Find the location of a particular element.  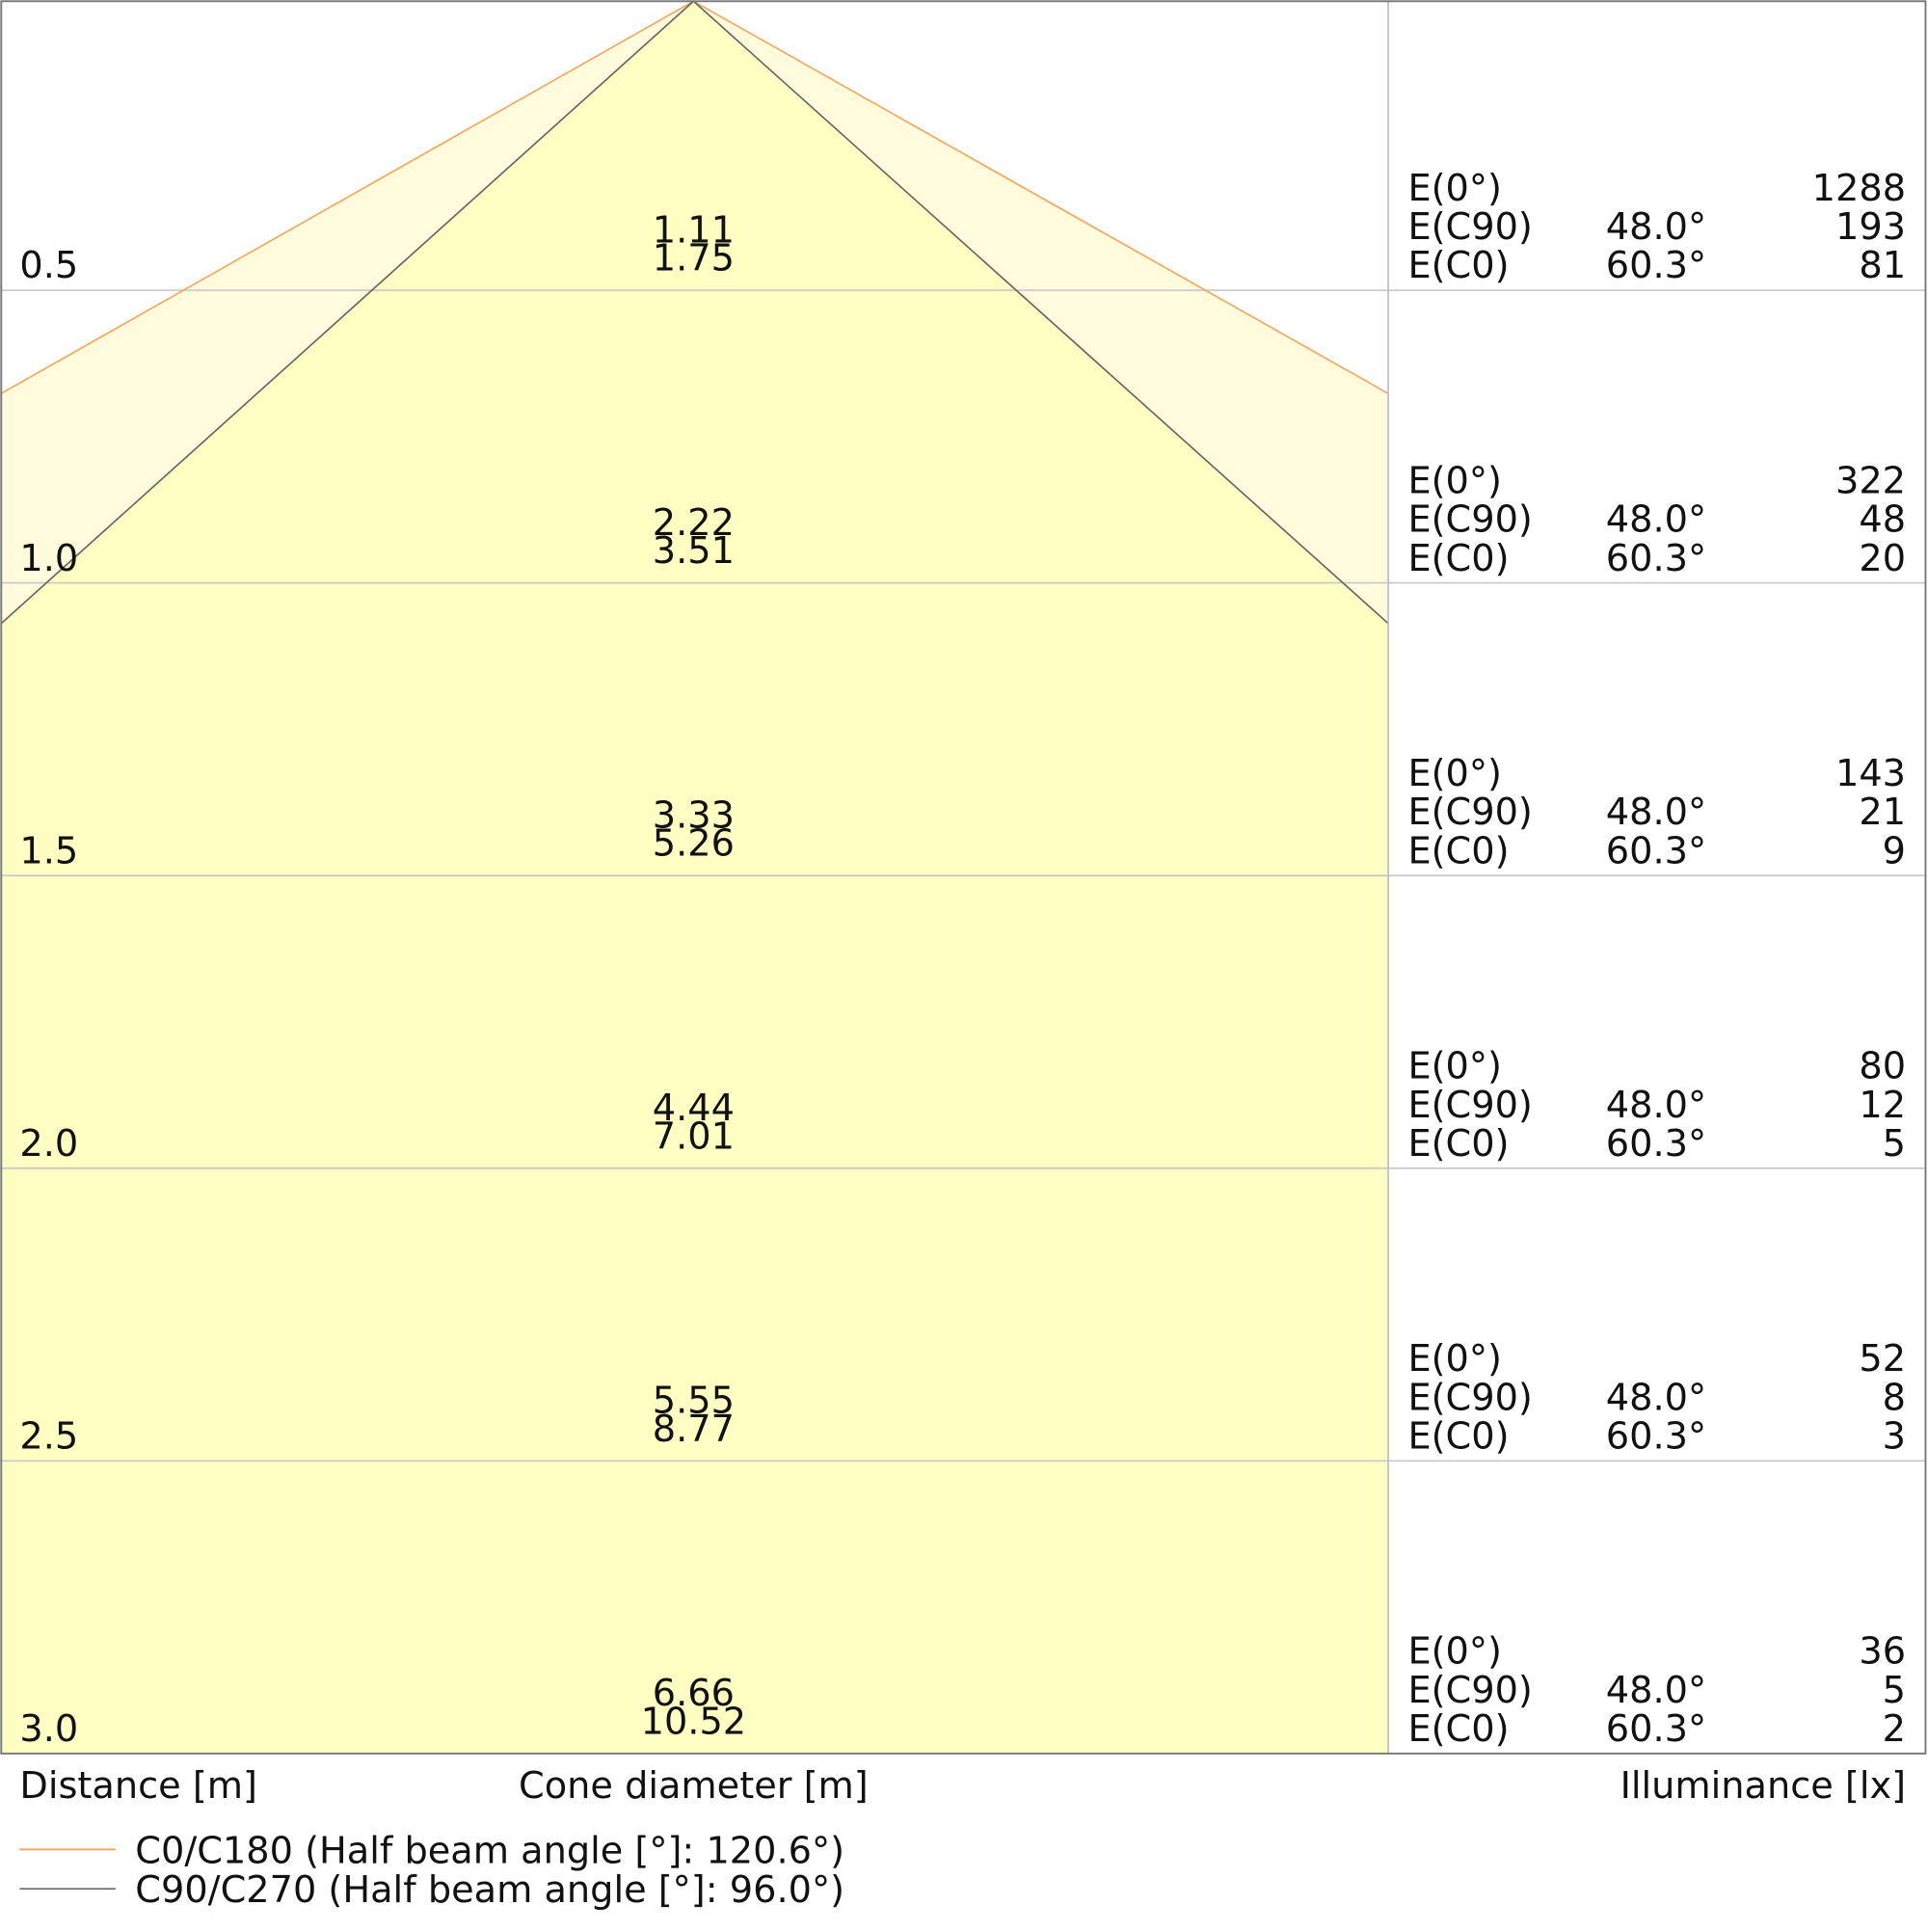

axis-label: Distance [m] is located at coordinates (138, 1786).